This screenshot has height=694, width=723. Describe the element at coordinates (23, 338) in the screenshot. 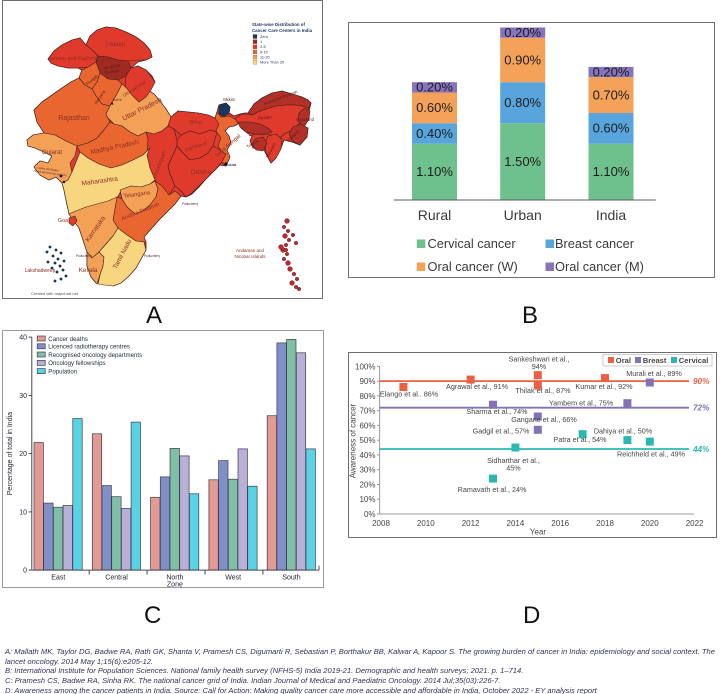

I see `svg-text: 40` at that location.